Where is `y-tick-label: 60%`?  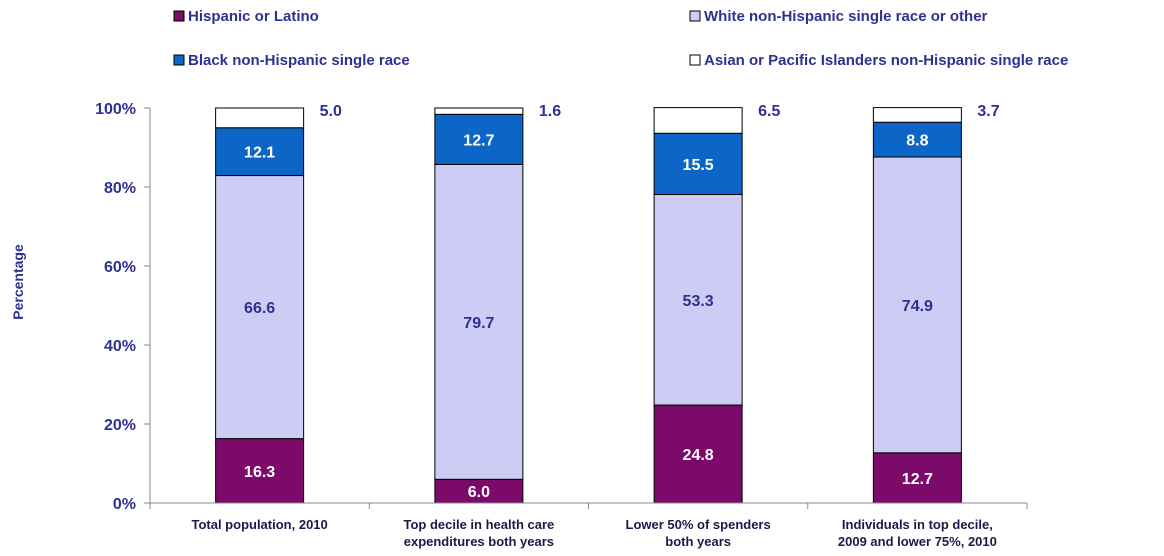
y-tick-label: 60% is located at coordinates (120, 267).